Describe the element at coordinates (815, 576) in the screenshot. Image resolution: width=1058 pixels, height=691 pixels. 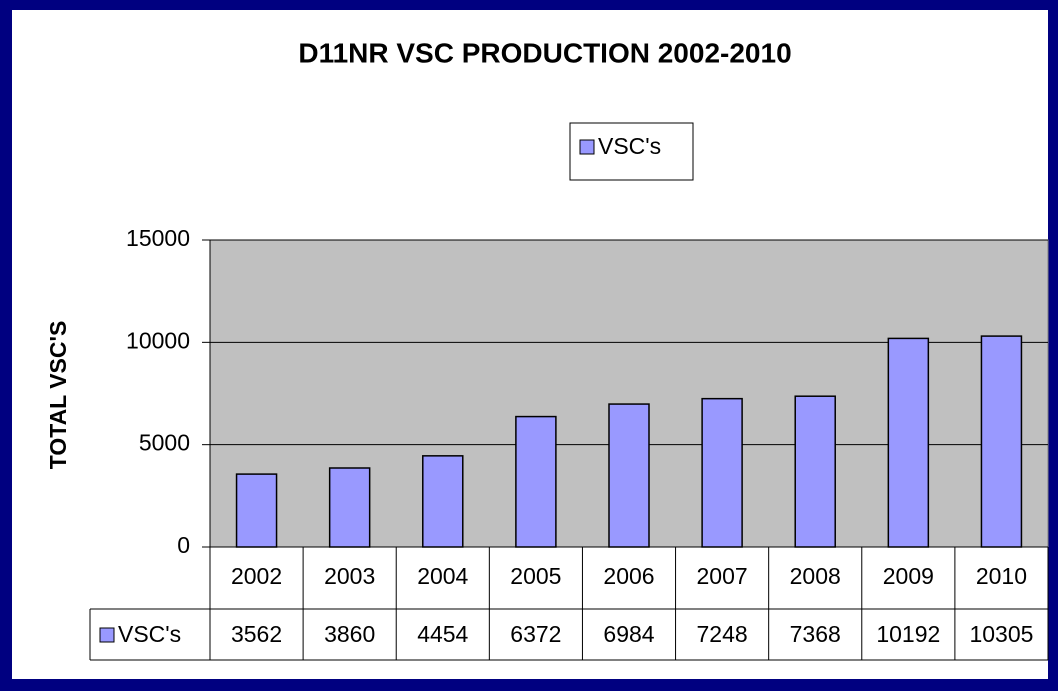
I see `x-tick-label: 2008` at that location.